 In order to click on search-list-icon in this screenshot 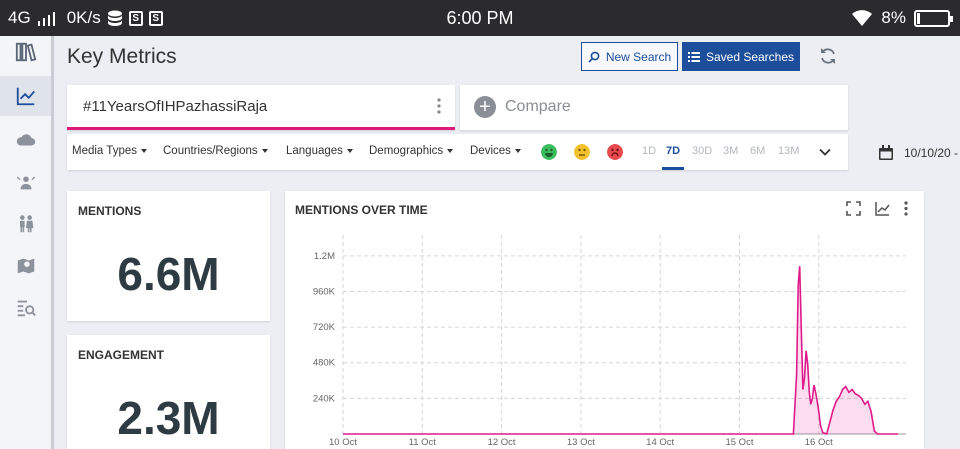, I will do `click(26, 308)`.